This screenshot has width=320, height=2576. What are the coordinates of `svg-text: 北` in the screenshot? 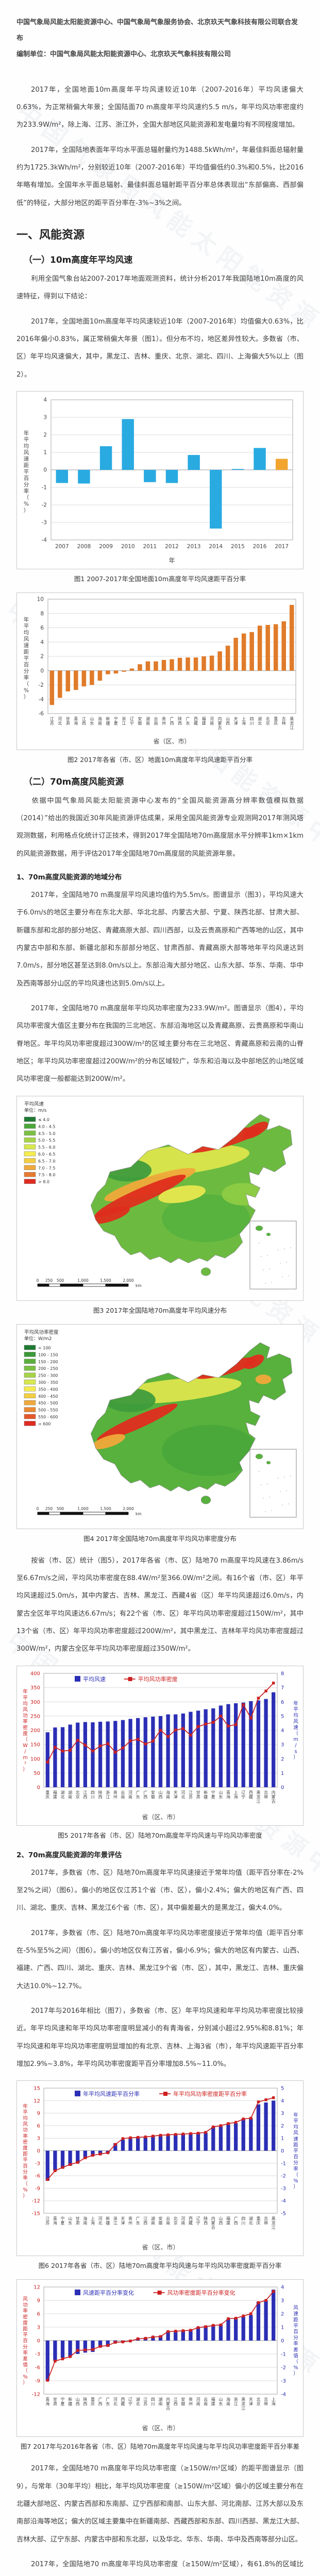 It's located at (78, 1792).